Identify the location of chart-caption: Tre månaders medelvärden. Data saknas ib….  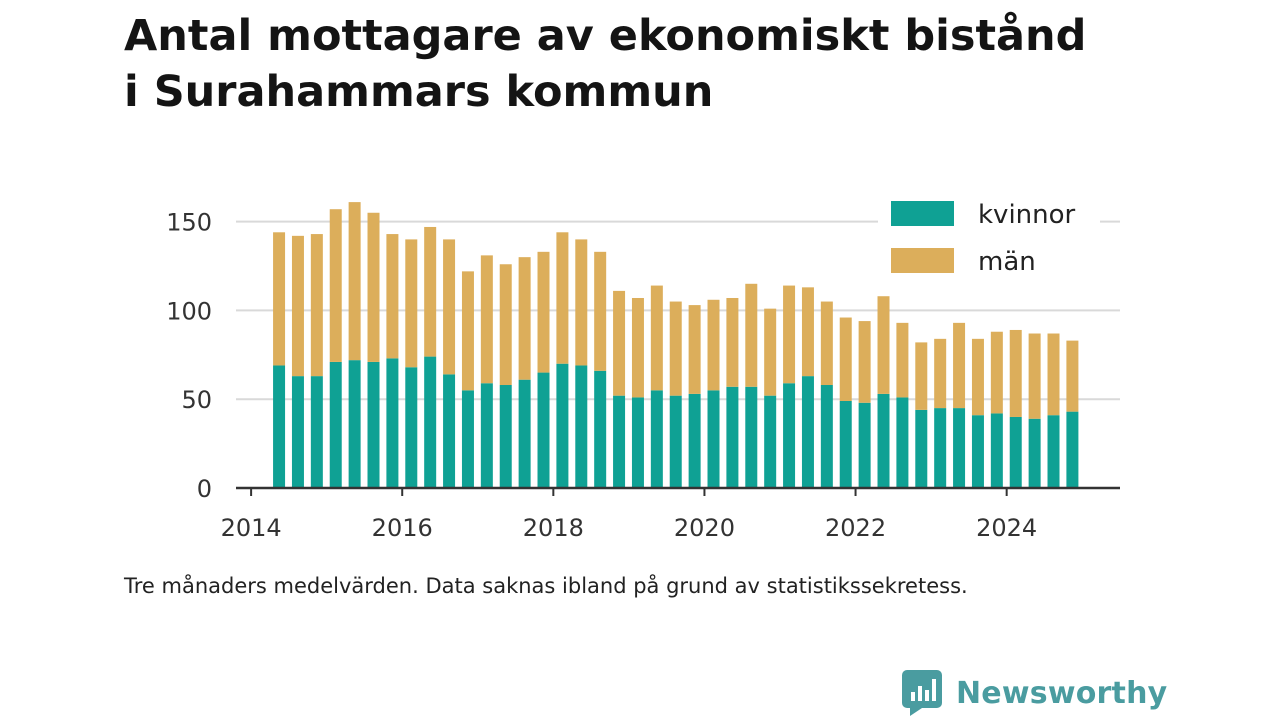
(546, 586).